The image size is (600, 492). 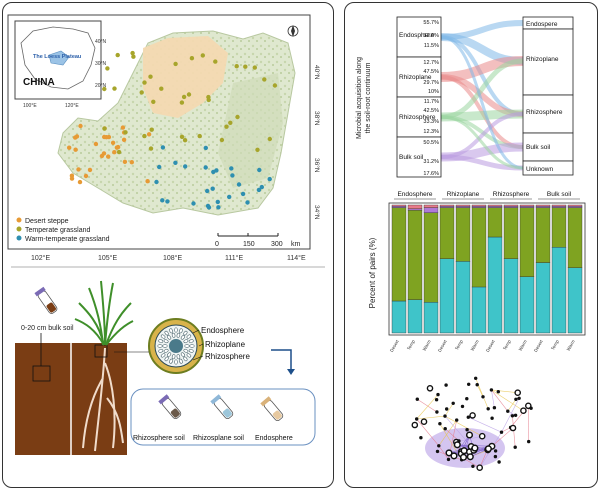 What do you see at coordinates (277, 244) in the screenshot?
I see `scale-tick-300: 300` at bounding box center [277, 244].